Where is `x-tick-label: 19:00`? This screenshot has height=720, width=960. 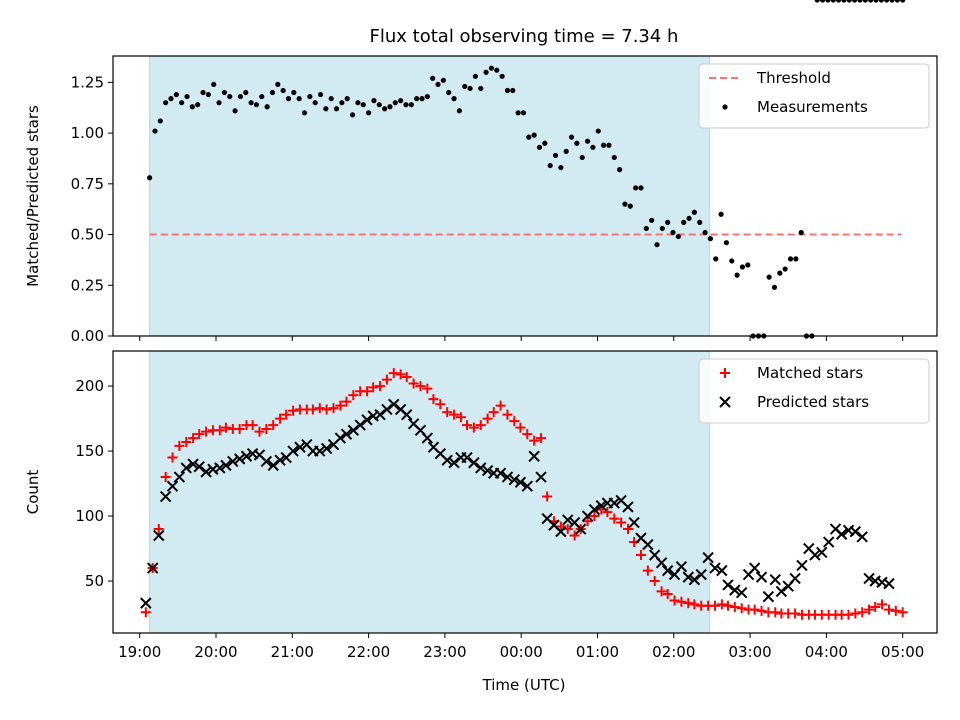
x-tick-label: 19:00 is located at coordinates (139, 652).